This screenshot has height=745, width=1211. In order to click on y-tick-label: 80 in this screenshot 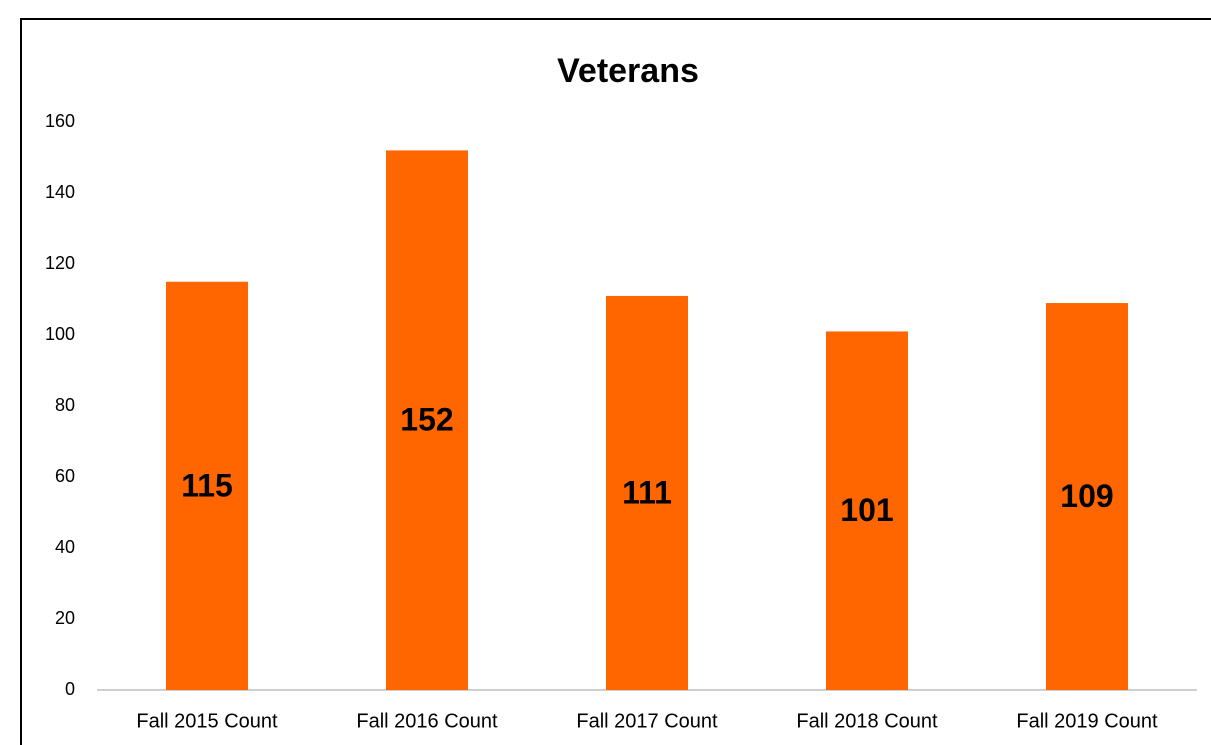, I will do `click(65, 405)`.